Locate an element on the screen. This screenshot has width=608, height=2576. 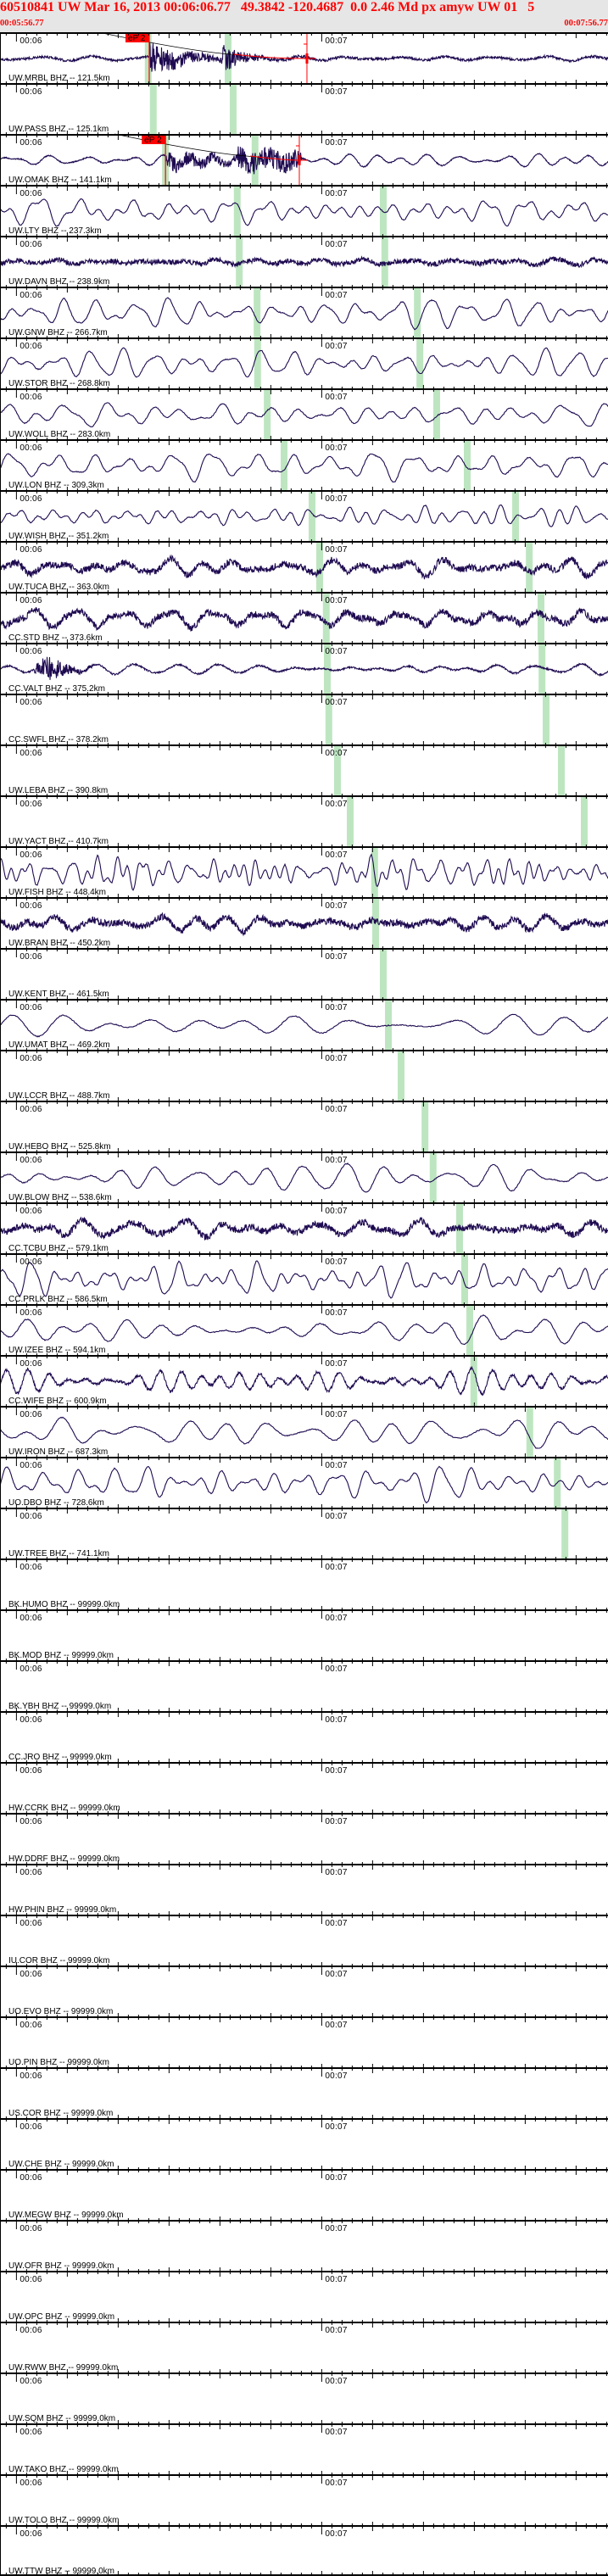
trace-panel-dbo: 00:06 00:07 UO.DBO BHZ -- 728.6km is located at coordinates (304, 1480).